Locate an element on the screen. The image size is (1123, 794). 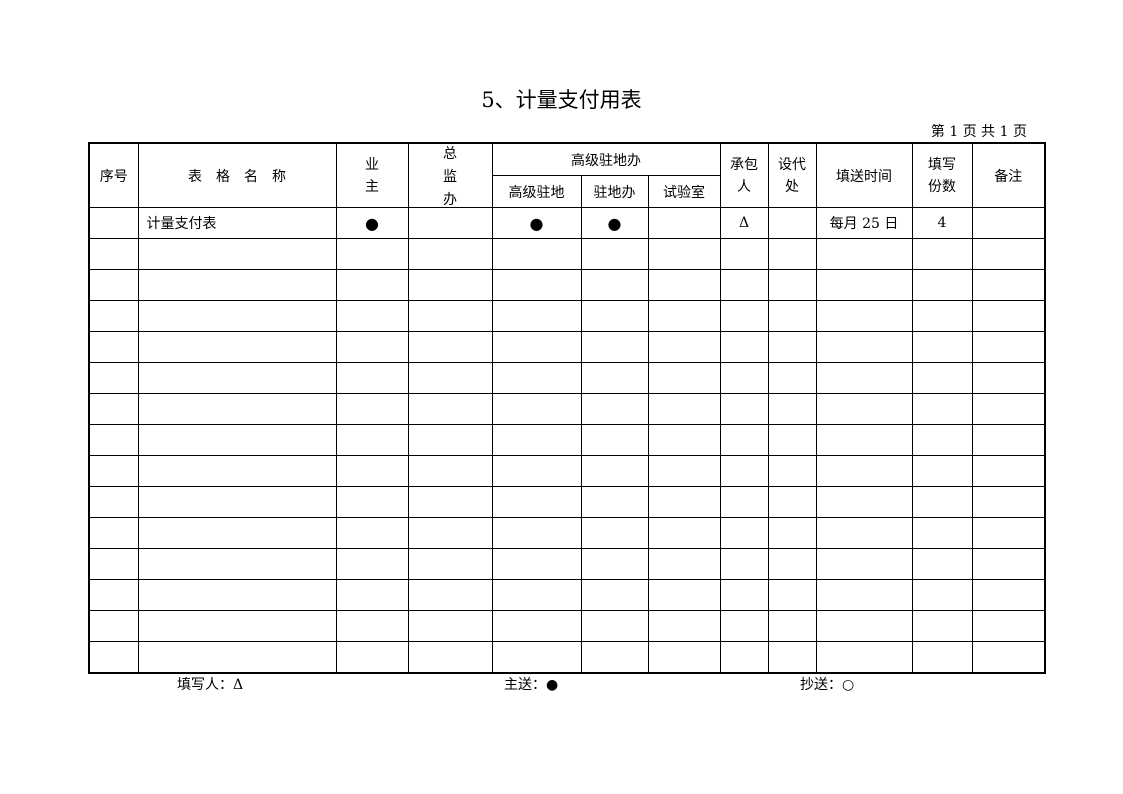
header-seq: 序号 is located at coordinates (113, 175).